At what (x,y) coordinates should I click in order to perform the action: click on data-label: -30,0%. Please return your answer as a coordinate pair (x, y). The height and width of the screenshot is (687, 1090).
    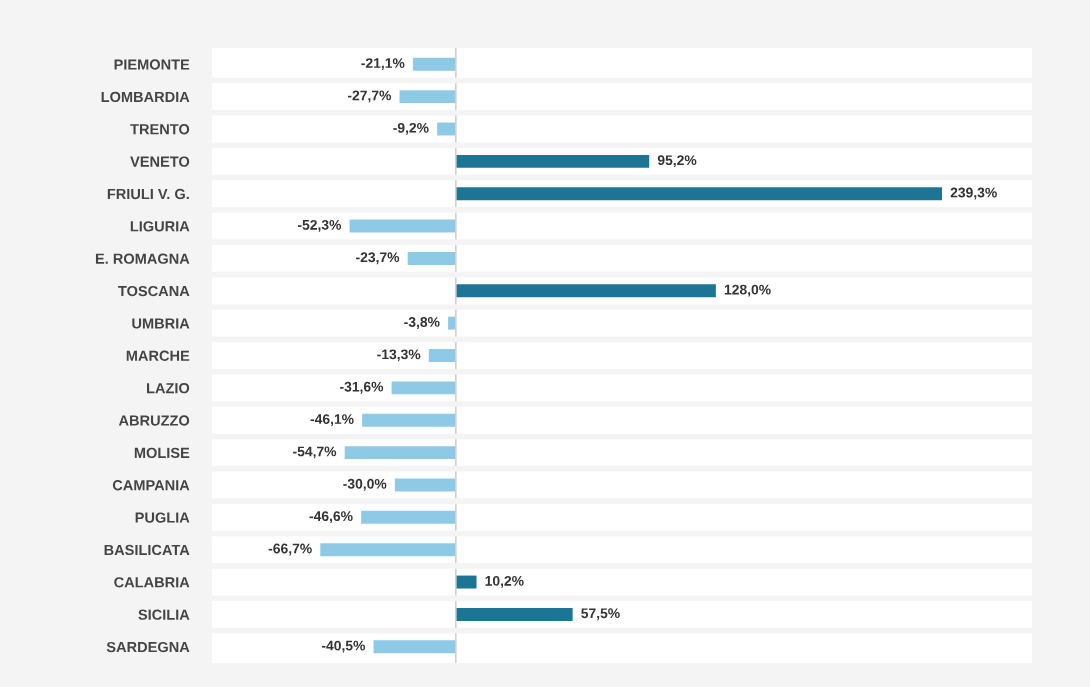
    Looking at the image, I should click on (365, 484).